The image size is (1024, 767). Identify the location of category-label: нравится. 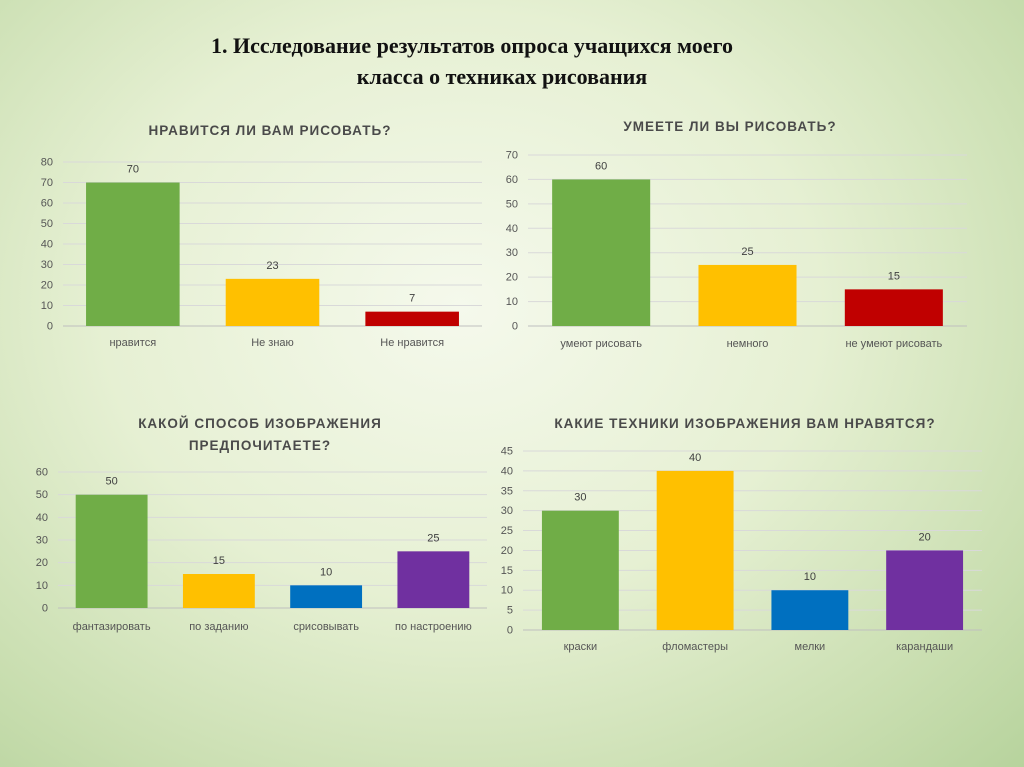
(132, 343).